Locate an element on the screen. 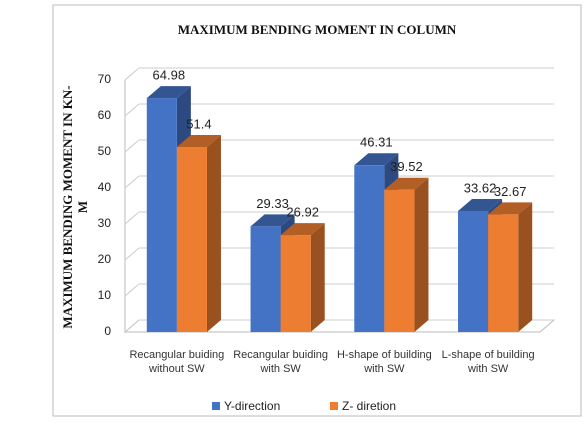 The width and height of the screenshot is (586, 425). y-tick-label: 30 is located at coordinates (105, 223).